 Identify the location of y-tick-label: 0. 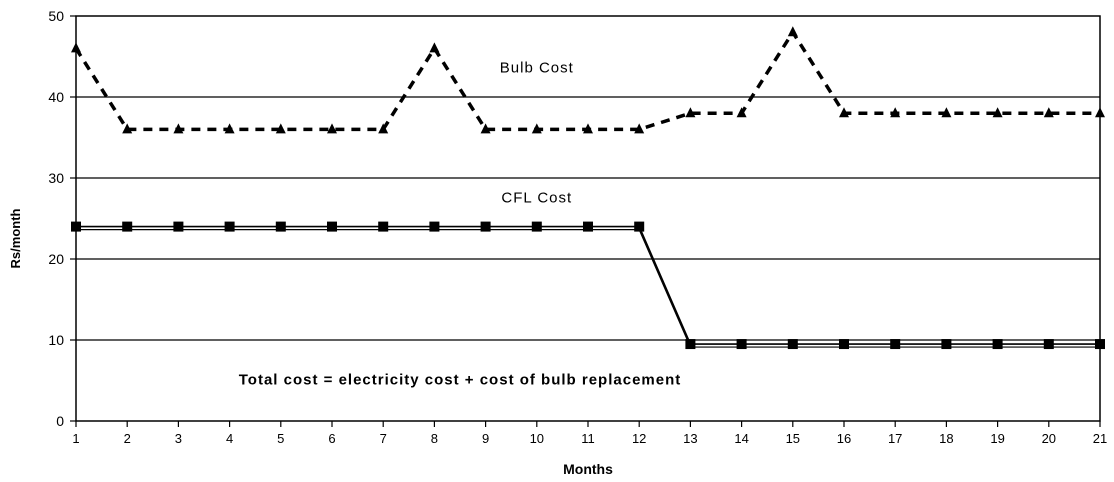
(60, 421).